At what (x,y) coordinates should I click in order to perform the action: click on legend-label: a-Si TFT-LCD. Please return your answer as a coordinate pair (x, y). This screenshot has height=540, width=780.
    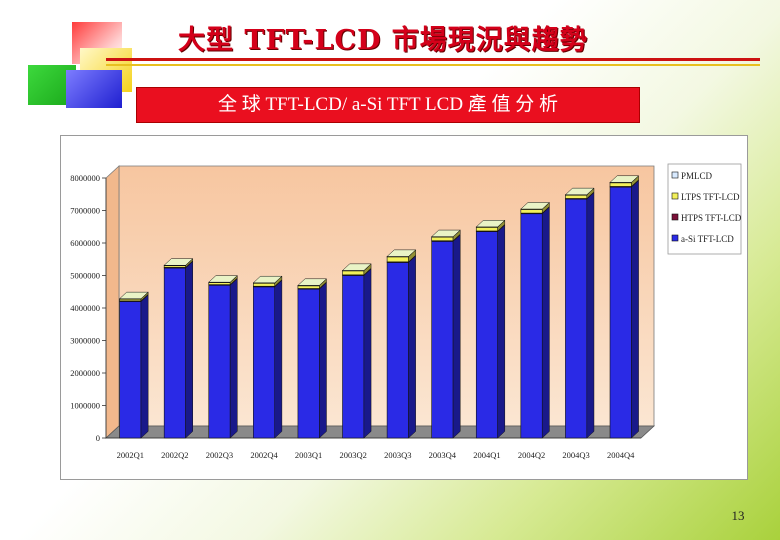
    Looking at the image, I should click on (707, 239).